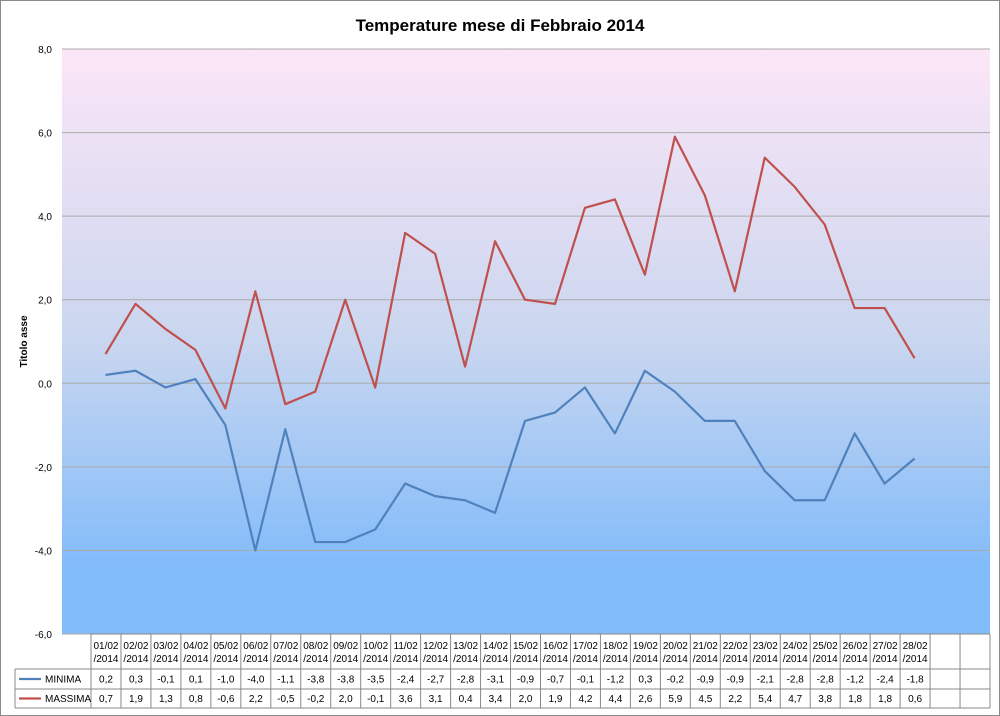 This screenshot has height=716, width=1000. I want to click on x-tick-label: 23/02, so click(765, 646).